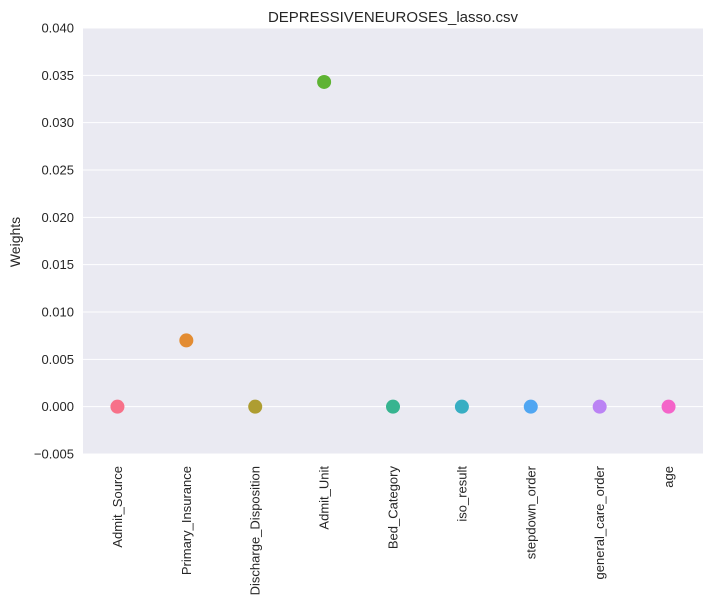 The width and height of the screenshot is (713, 613). What do you see at coordinates (57, 170) in the screenshot?
I see `y-tick-label: 0.025` at bounding box center [57, 170].